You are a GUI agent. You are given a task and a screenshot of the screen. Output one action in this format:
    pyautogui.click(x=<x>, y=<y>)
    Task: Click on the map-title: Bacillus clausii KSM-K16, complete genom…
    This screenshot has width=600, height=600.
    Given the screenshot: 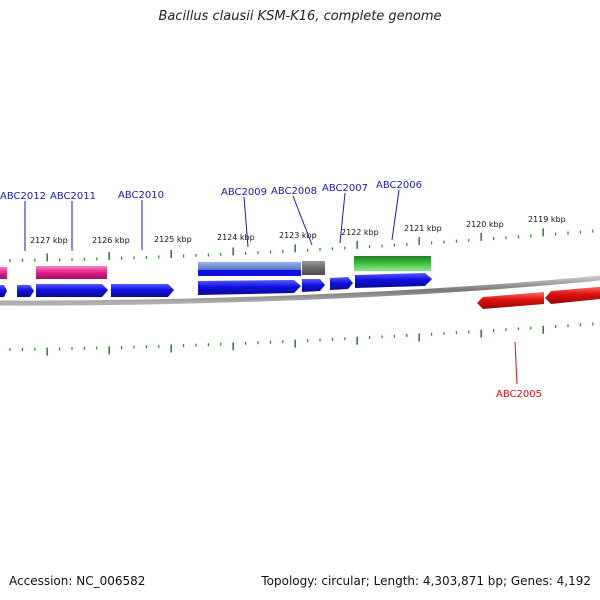 What is the action you would take?
    pyautogui.click(x=300, y=16)
    